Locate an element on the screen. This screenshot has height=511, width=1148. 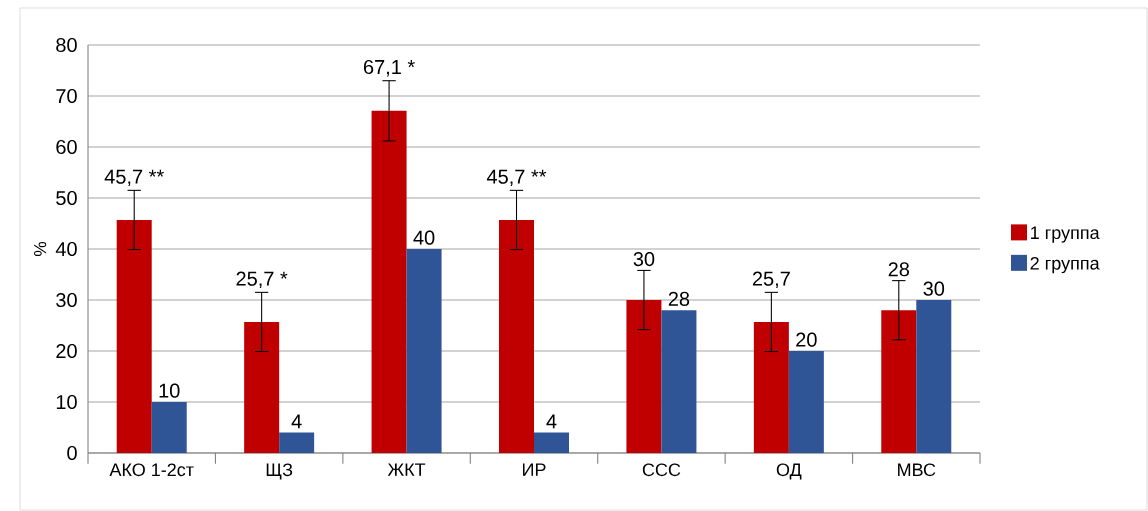
x-tick-label: ССС is located at coordinates (661, 470).